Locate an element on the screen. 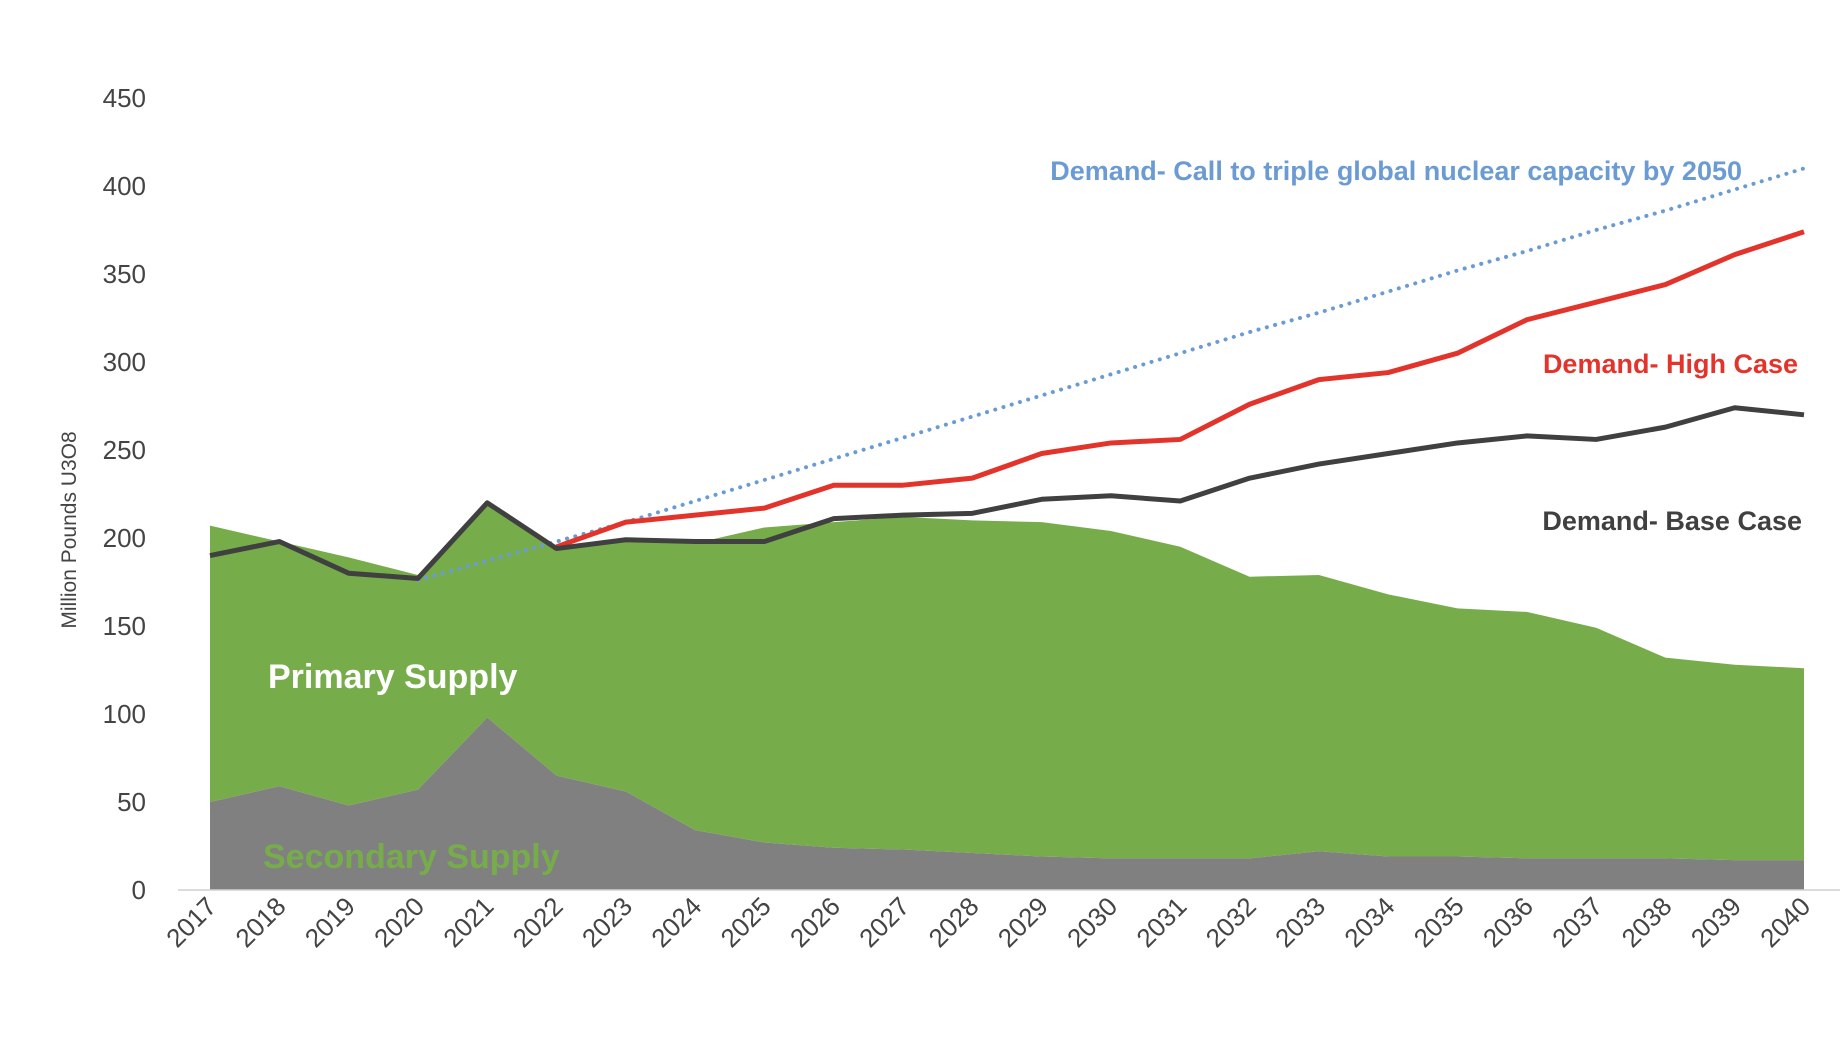  y-tick-label: 50 is located at coordinates (131, 802).